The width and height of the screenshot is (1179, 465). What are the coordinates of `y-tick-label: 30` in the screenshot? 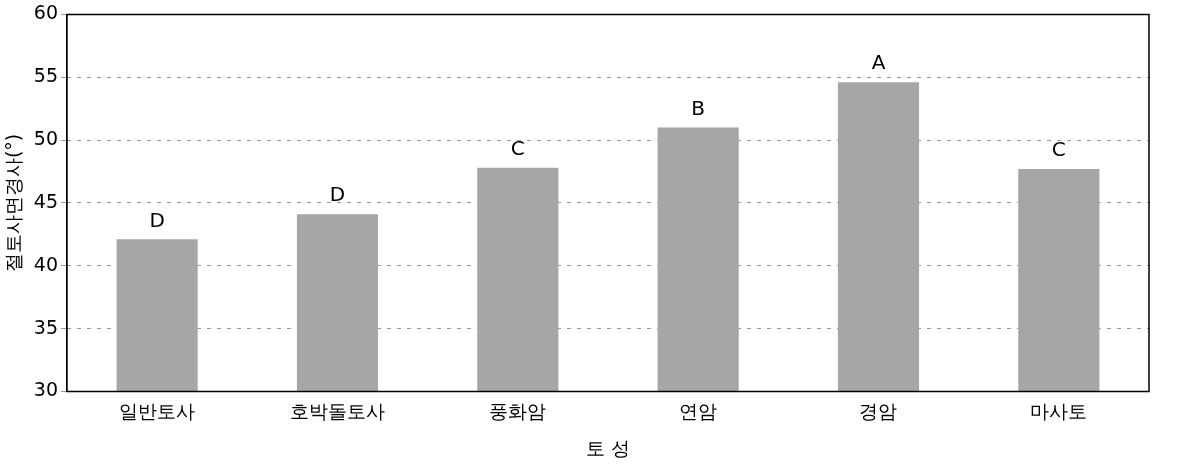 It's located at (45, 389).